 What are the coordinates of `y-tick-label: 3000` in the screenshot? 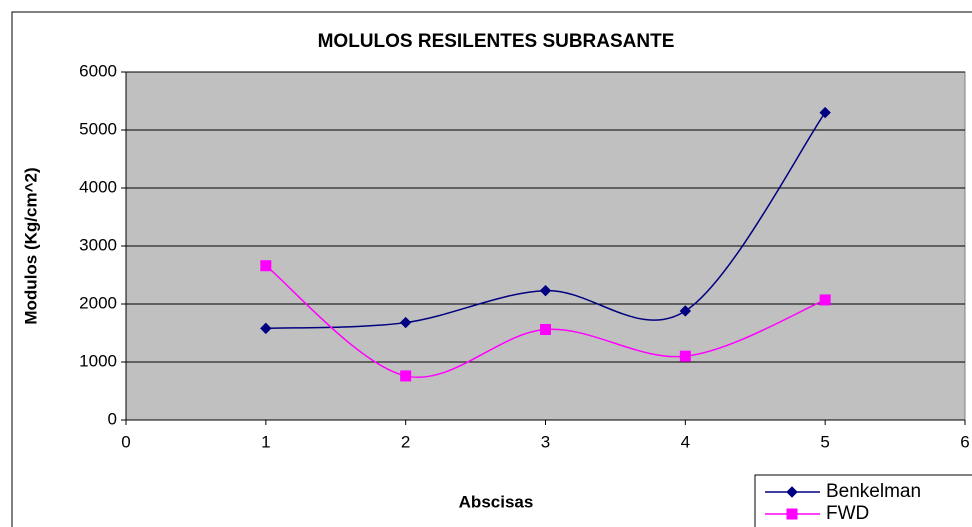 It's located at (98, 244).